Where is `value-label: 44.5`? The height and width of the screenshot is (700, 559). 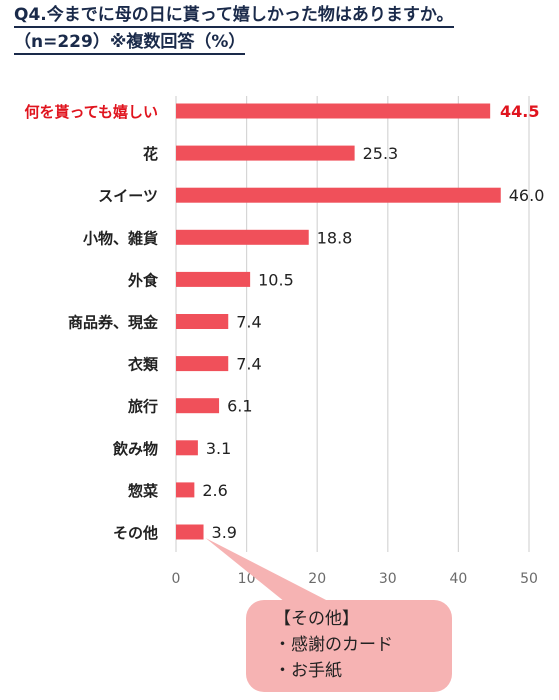
value-label: 44.5 is located at coordinates (519, 111).